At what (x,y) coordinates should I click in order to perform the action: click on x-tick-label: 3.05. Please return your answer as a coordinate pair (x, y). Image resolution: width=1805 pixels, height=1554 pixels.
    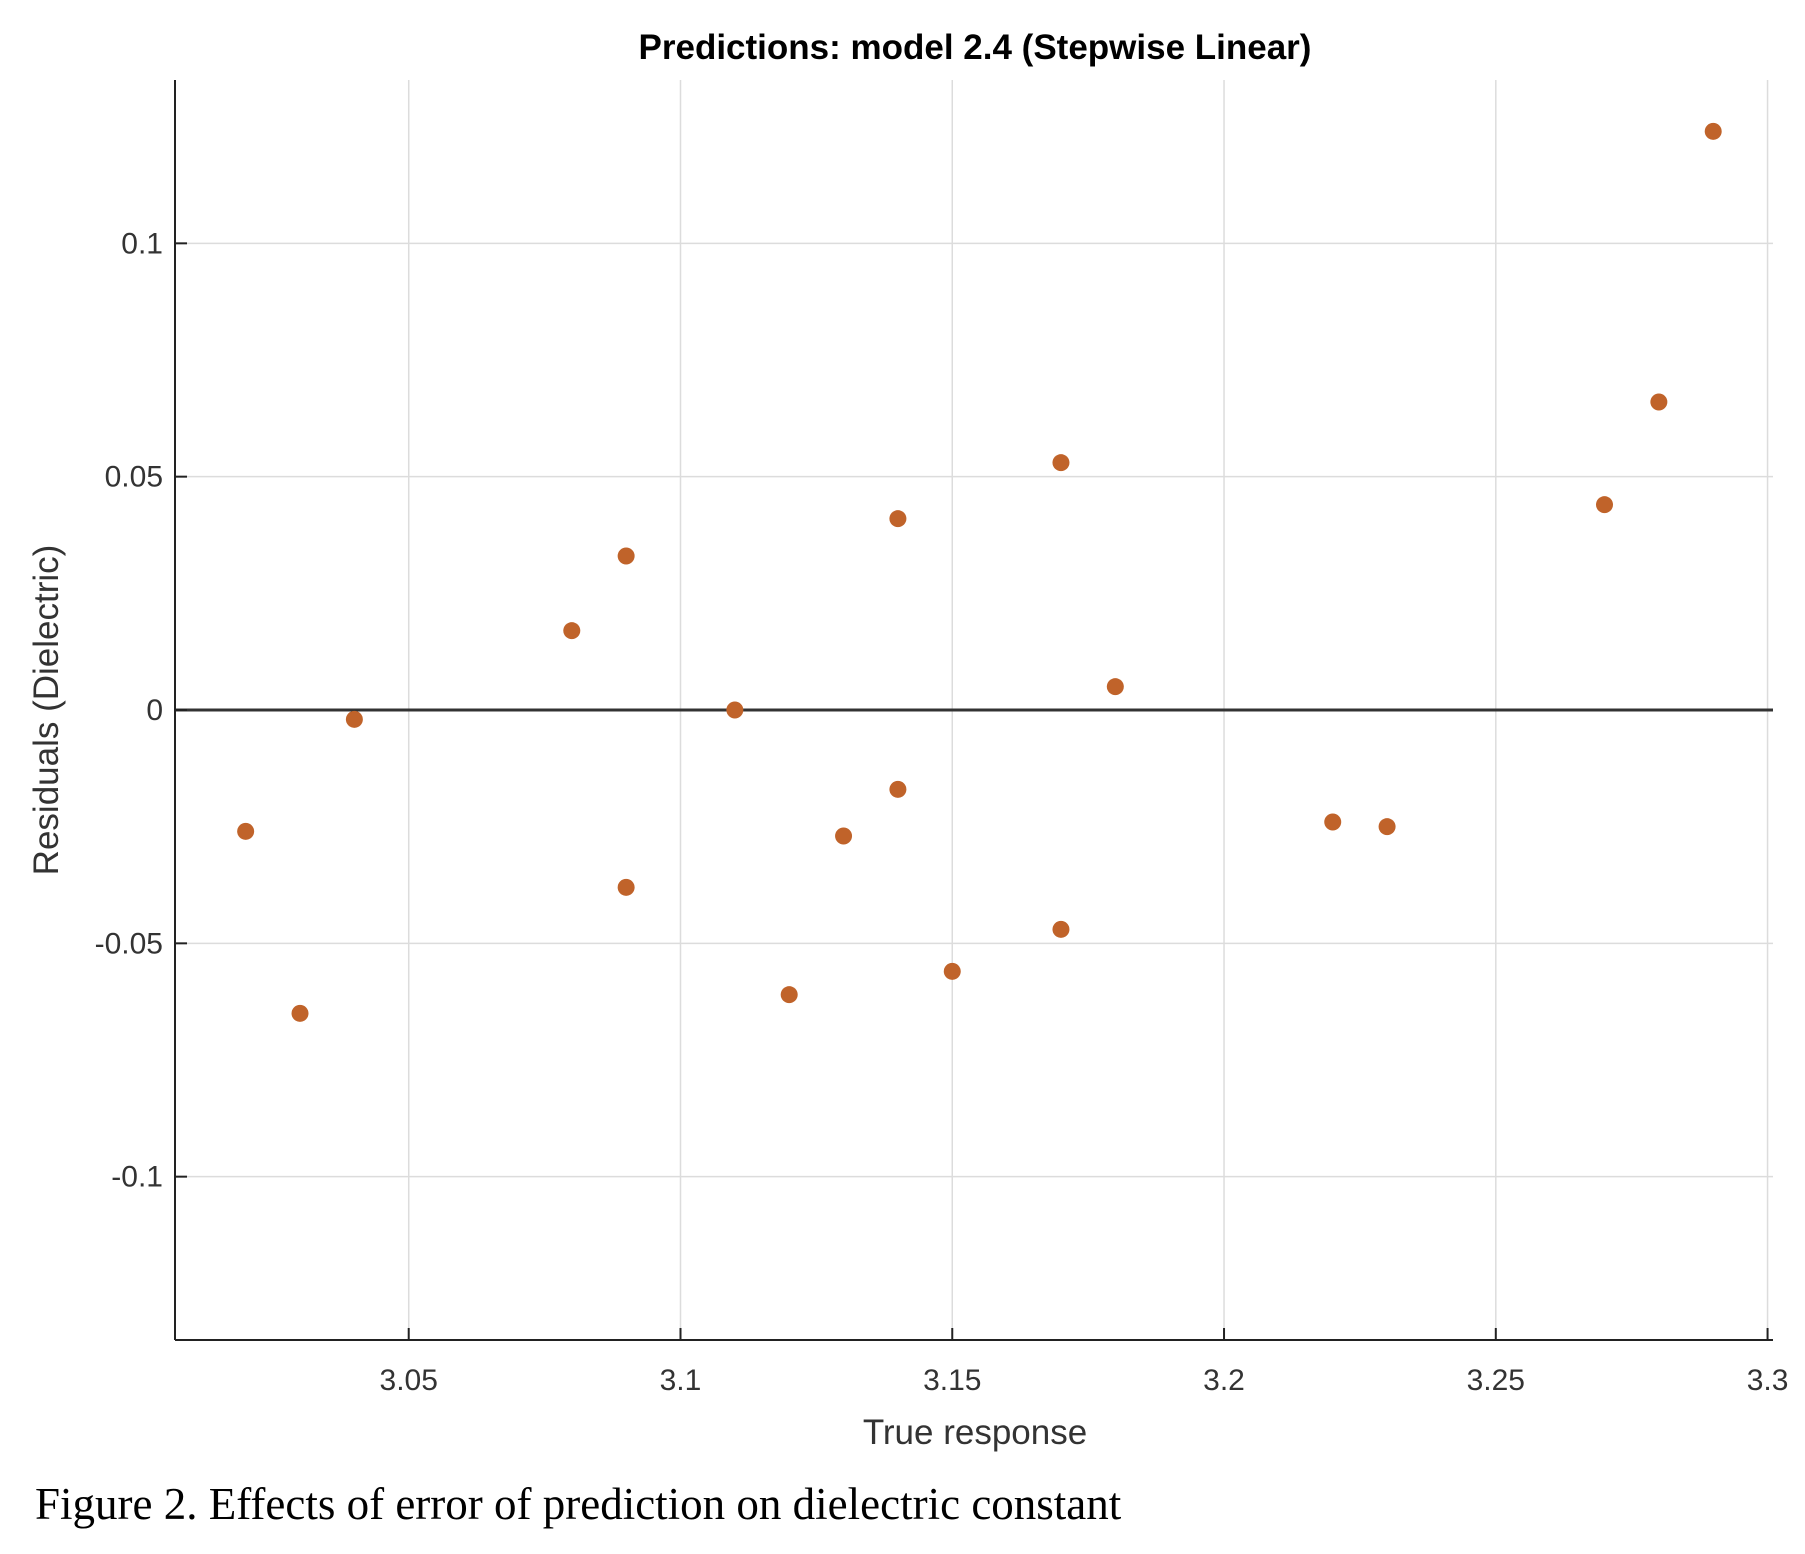
    Looking at the image, I should click on (409, 1380).